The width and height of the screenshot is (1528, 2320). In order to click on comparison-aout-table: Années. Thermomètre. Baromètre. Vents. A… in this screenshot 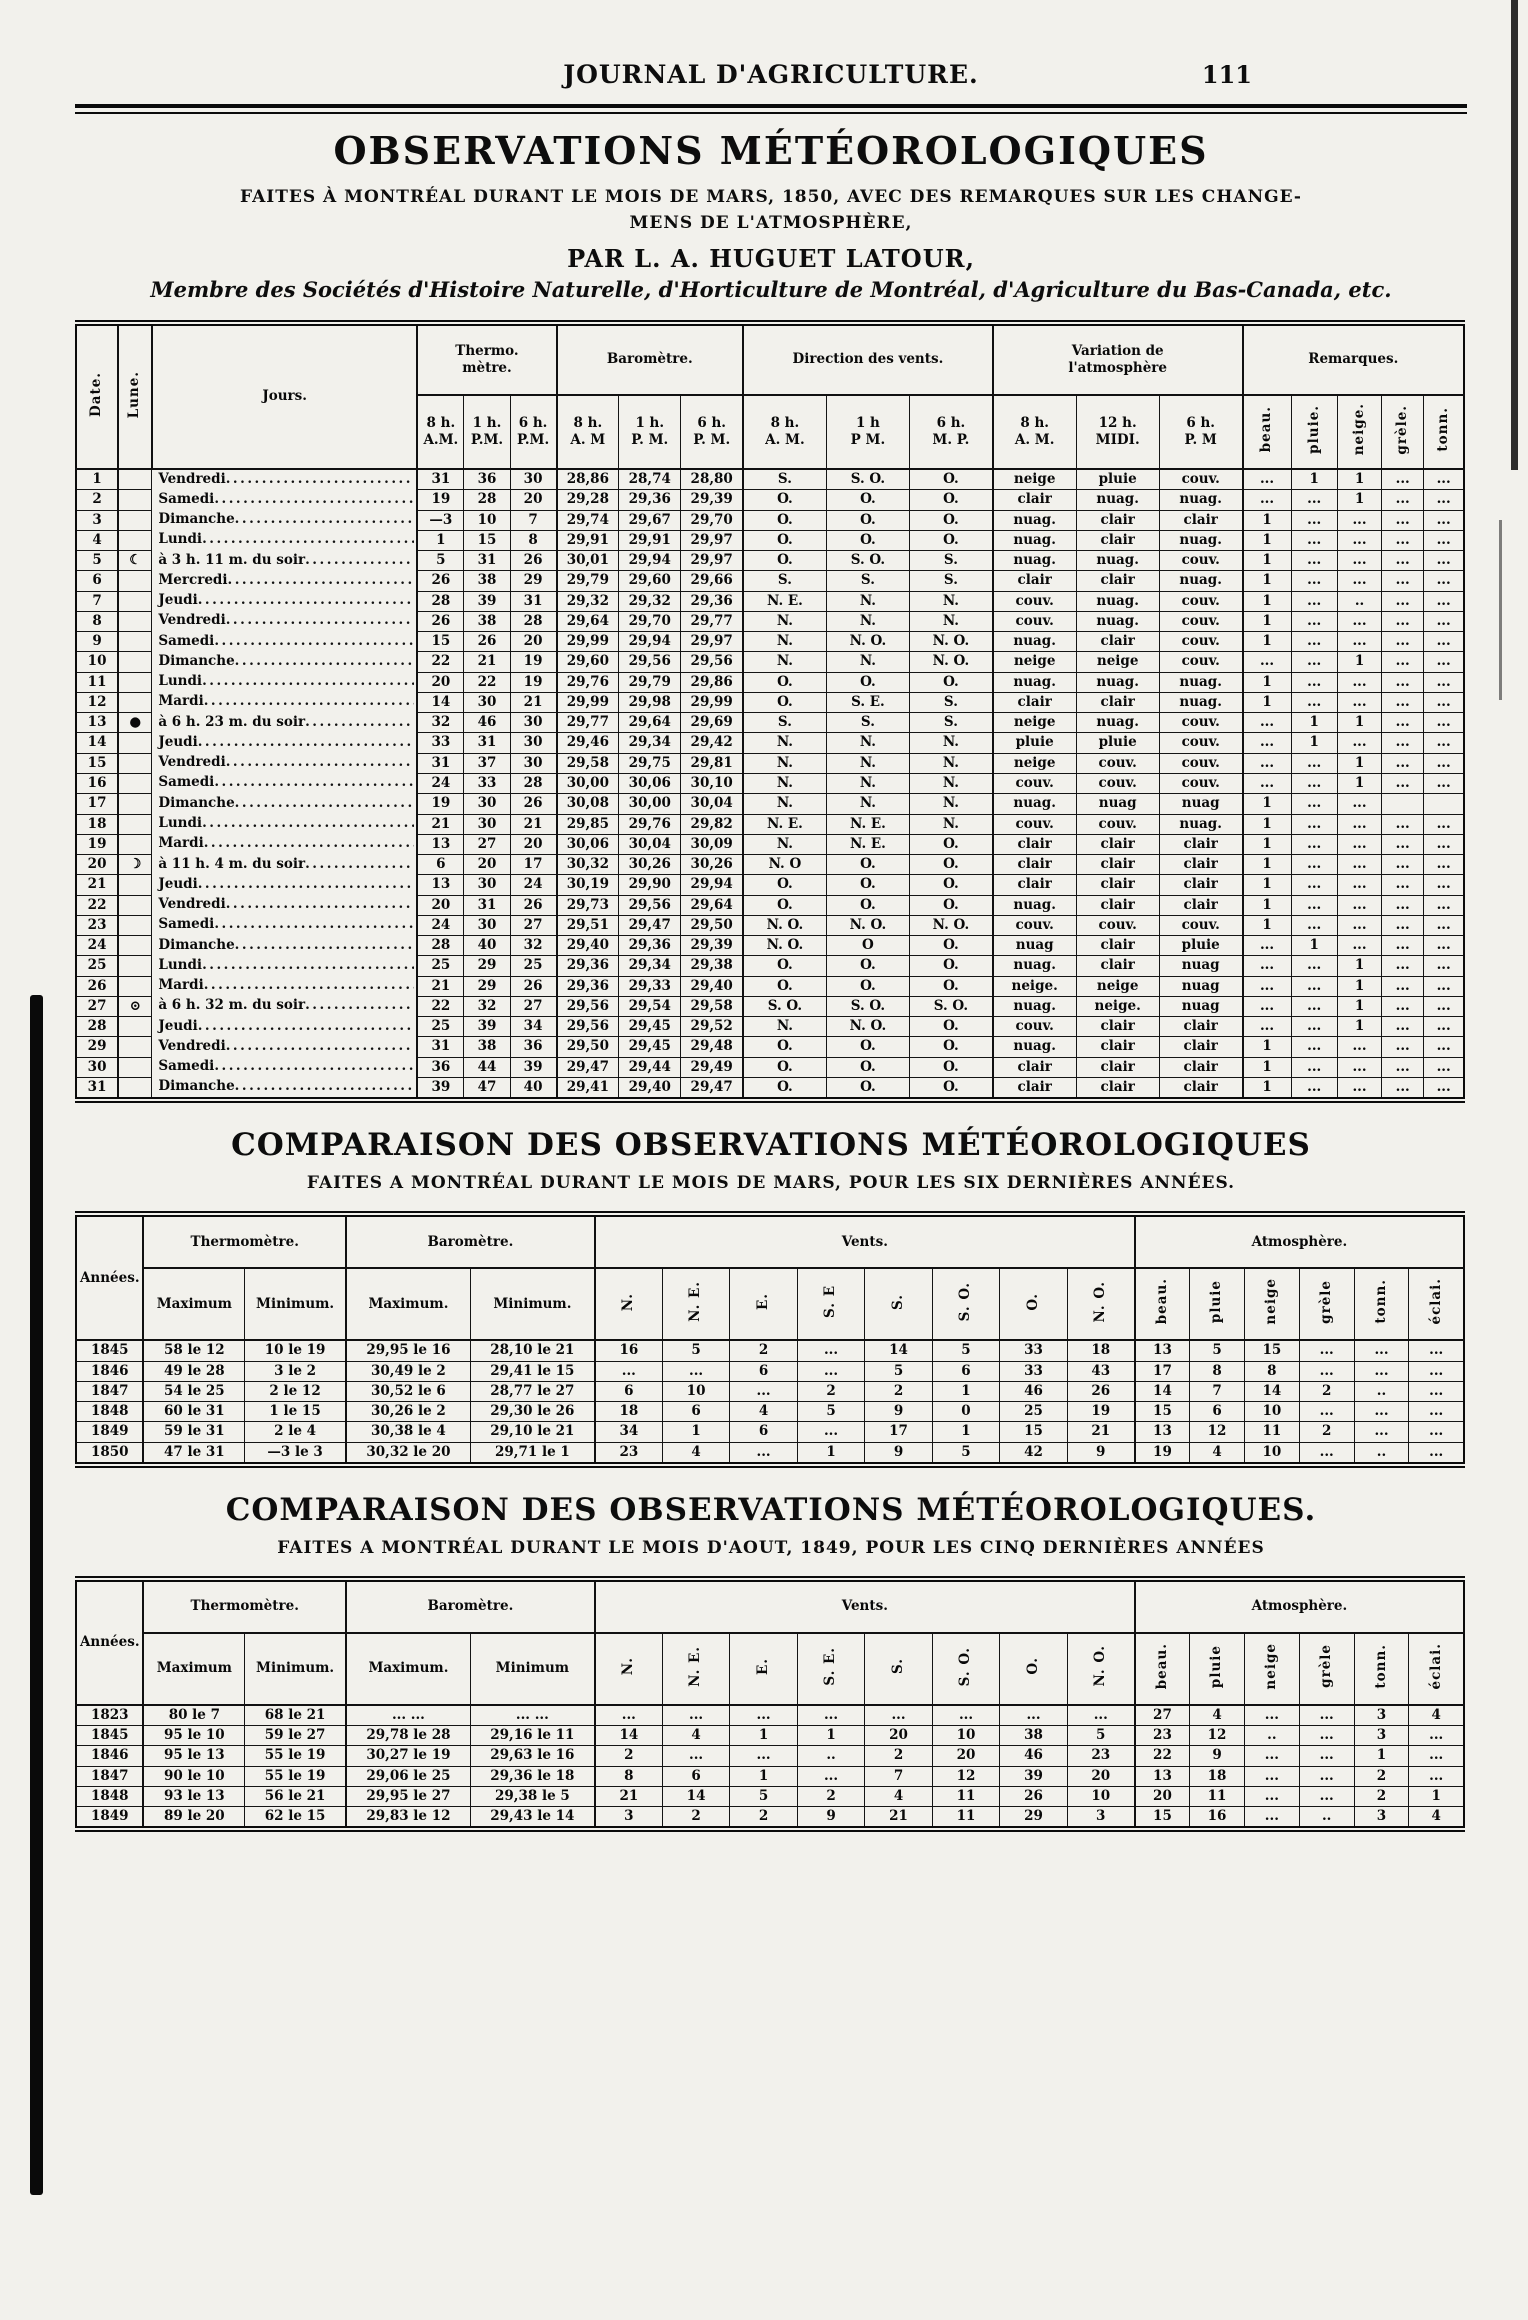, I will do `click(770, 1704)`.